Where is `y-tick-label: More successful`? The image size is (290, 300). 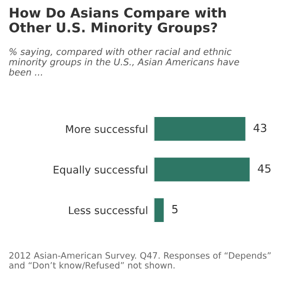
y-tick-label: More successful is located at coordinates (107, 129).